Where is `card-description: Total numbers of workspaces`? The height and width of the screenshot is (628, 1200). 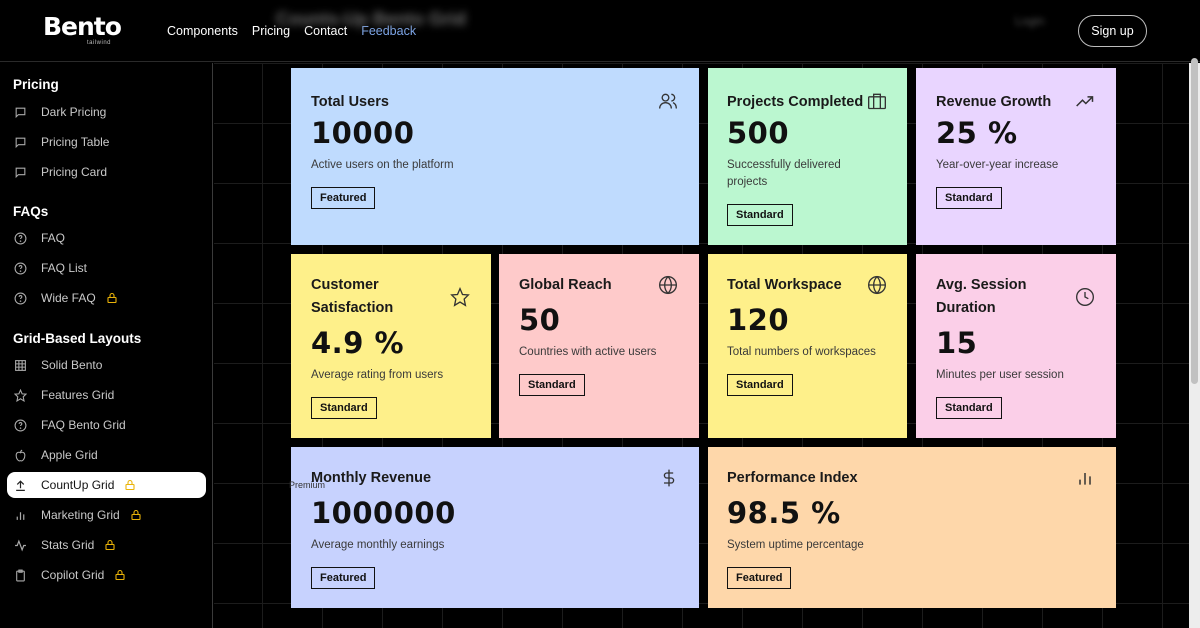 card-description: Total numbers of workspaces is located at coordinates (801, 352).